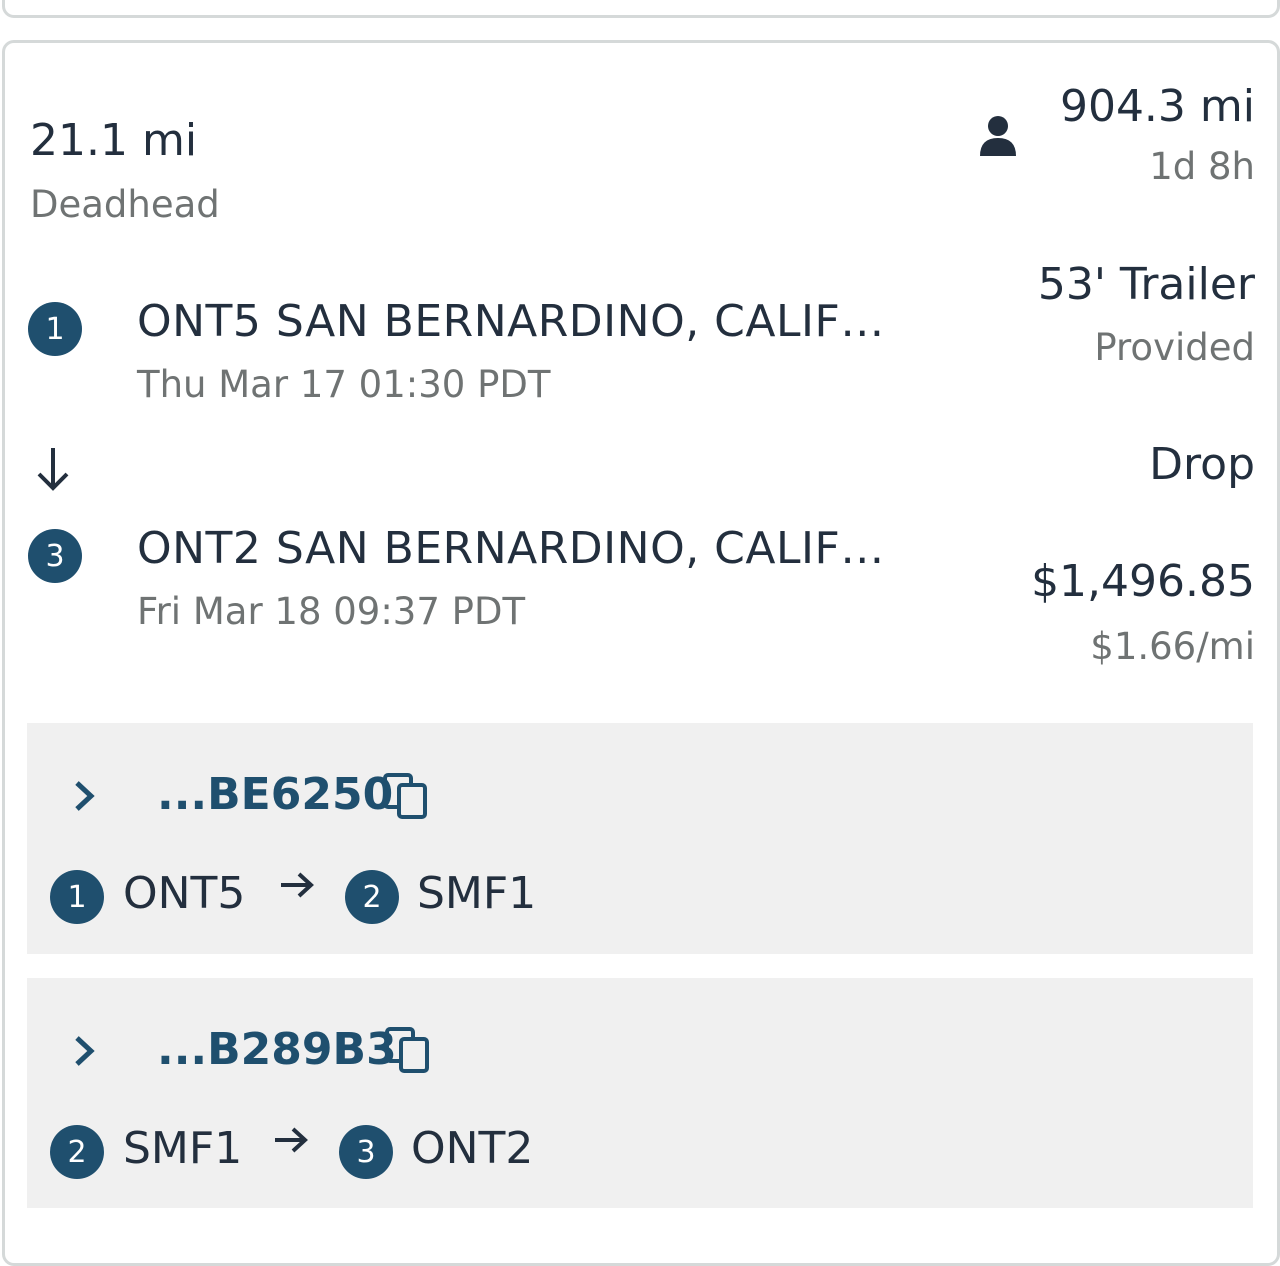 The image size is (1280, 1266). I want to click on leg-from: SMF1, so click(183, 1148).